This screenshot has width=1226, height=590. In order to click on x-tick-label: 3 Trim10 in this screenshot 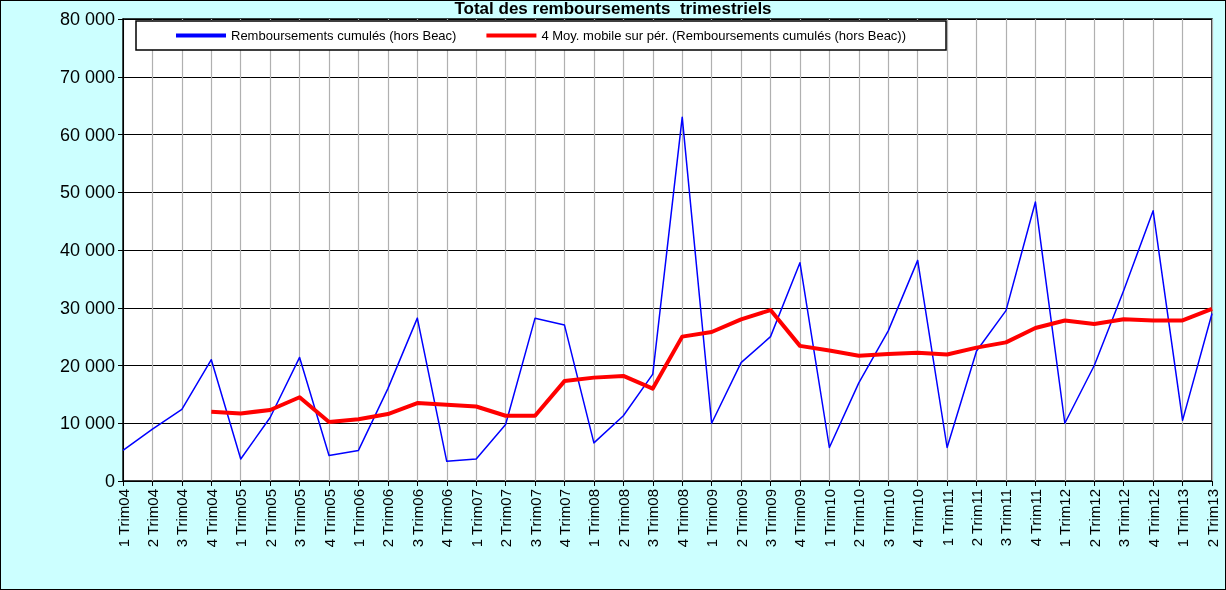, I will do `click(888, 518)`.